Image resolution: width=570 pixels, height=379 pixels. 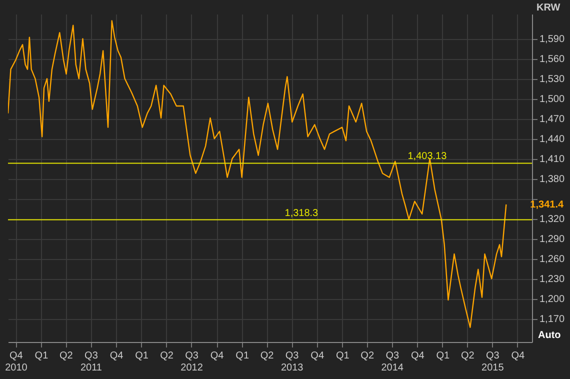 I want to click on y-tick-label: 1,380, so click(x=552, y=180).